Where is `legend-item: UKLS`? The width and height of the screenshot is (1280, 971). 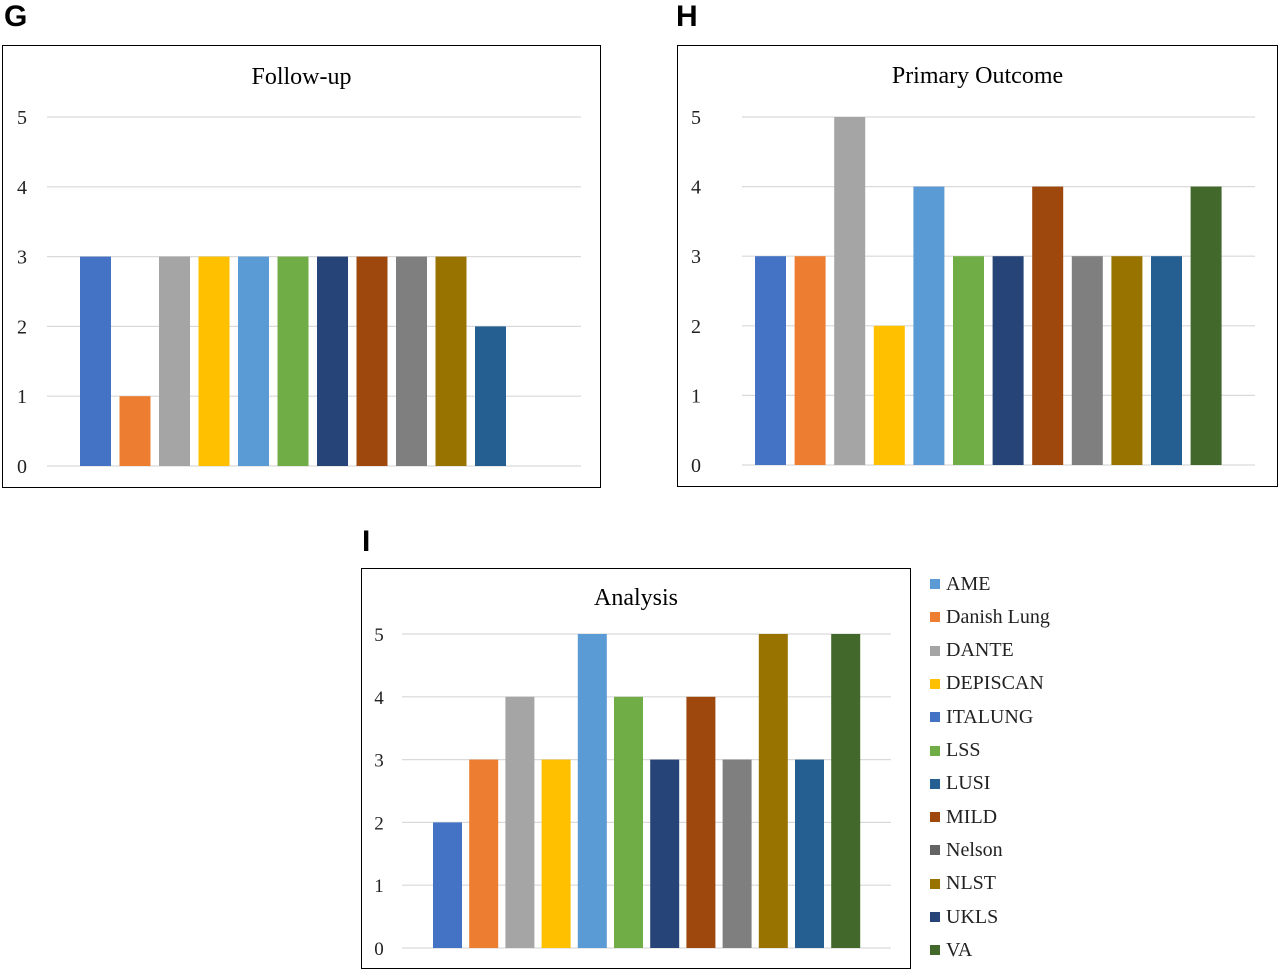 legend-item: UKLS is located at coordinates (964, 917).